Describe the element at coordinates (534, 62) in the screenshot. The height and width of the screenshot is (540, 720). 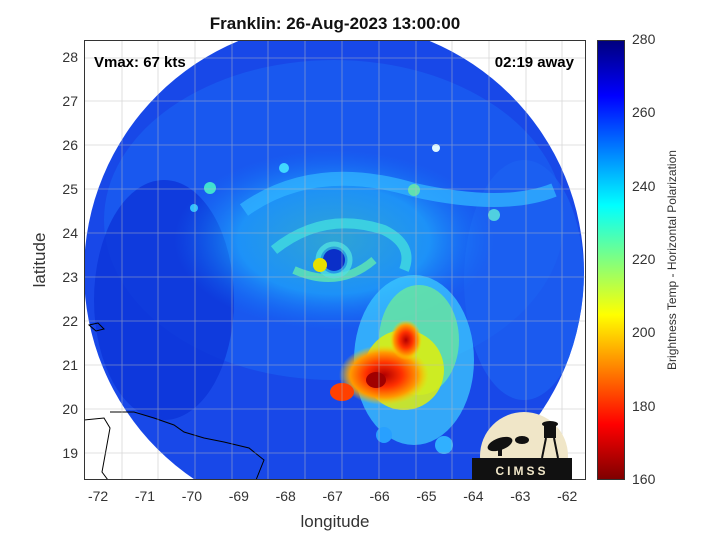
I see `time-away-label: 02:19 away` at that location.